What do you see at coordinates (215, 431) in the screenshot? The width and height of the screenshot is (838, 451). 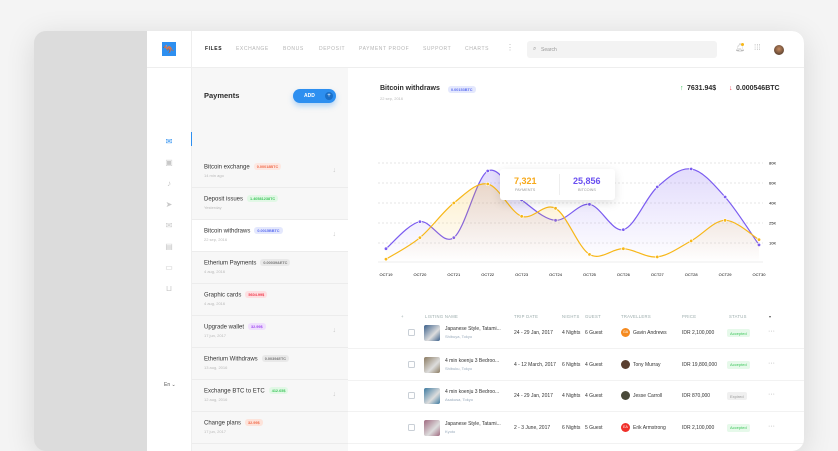 I see `payment-date: 17 jun, 2017` at bounding box center [215, 431].